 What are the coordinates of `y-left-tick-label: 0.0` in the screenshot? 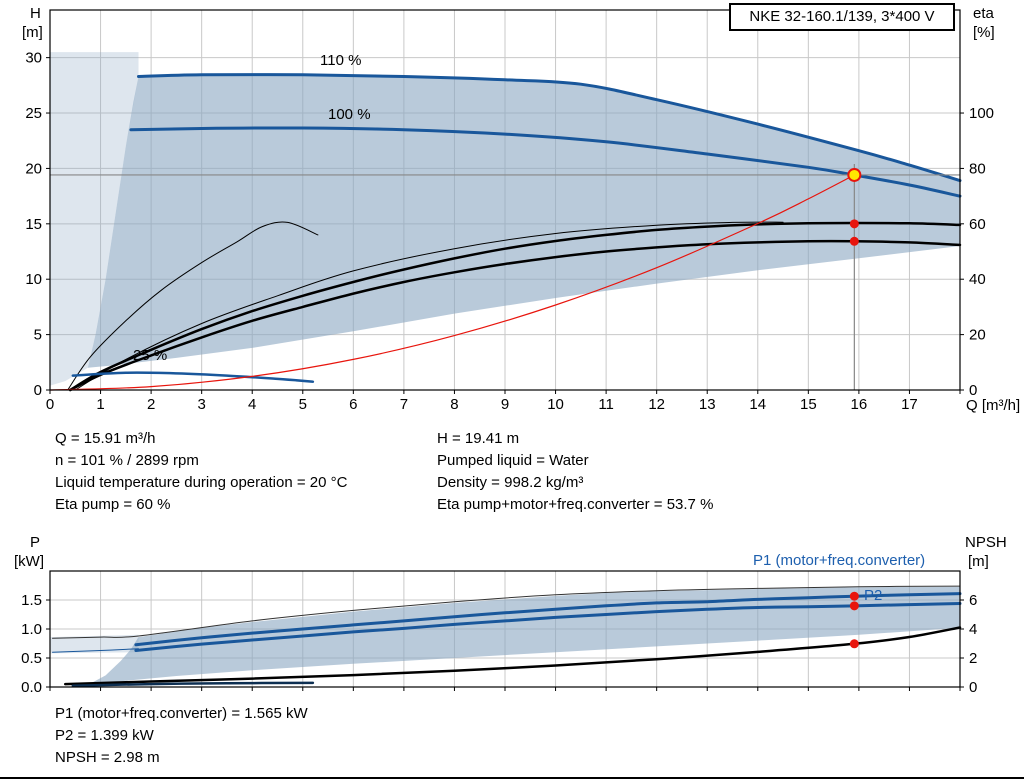 It's located at (31, 687).